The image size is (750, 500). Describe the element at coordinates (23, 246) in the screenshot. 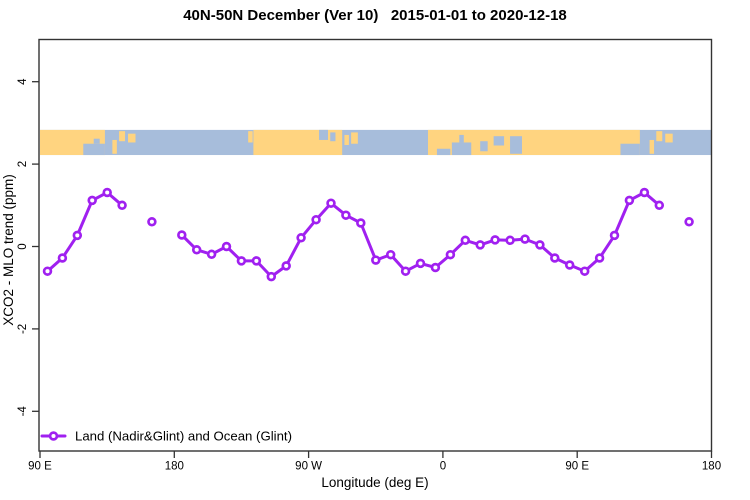

I see `y-tick-label: 0` at that location.